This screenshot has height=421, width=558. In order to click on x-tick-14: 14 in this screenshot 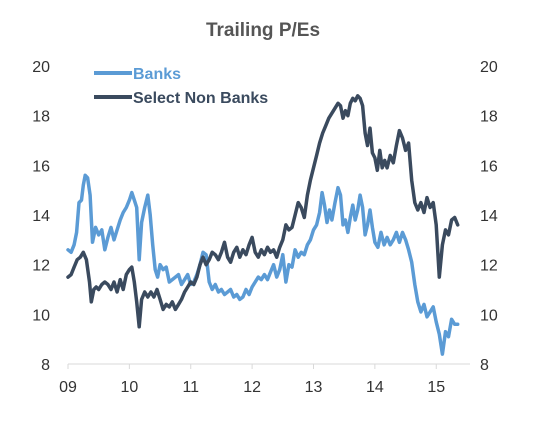, I will do `click(375, 387)`.